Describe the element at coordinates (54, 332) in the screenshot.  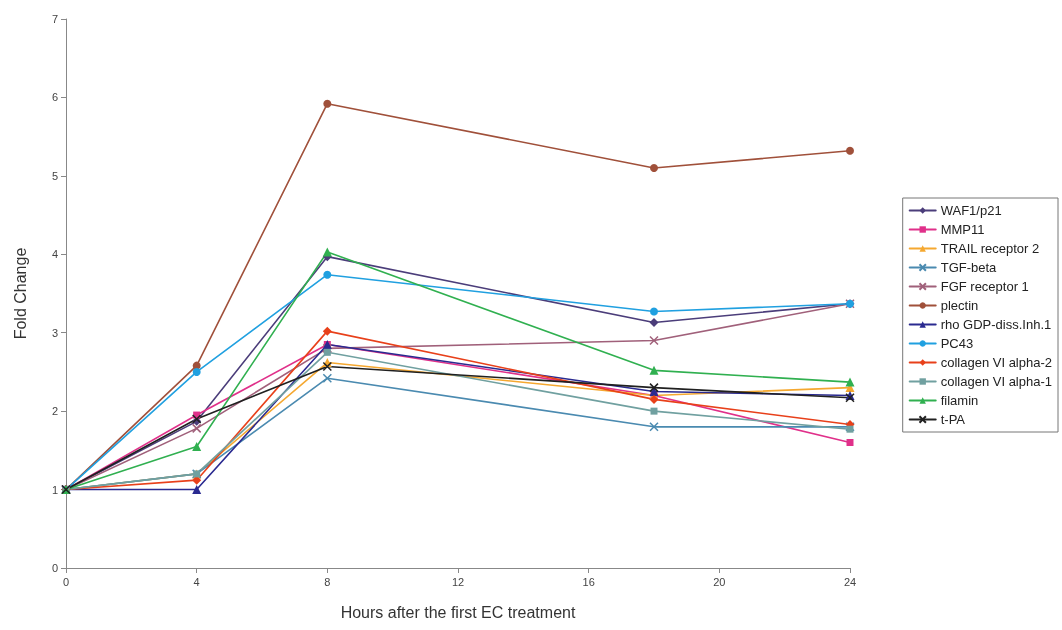
I see `y-tick-label: 3` at that location.